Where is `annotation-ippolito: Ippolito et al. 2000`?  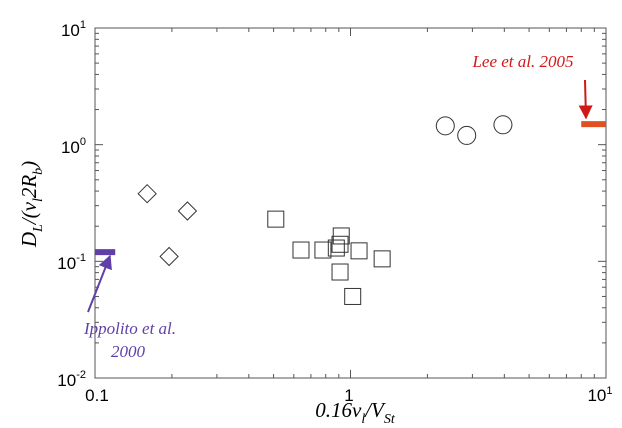
annotation-ippolito: Ippolito et al. 2000 is located at coordinates (129, 307).